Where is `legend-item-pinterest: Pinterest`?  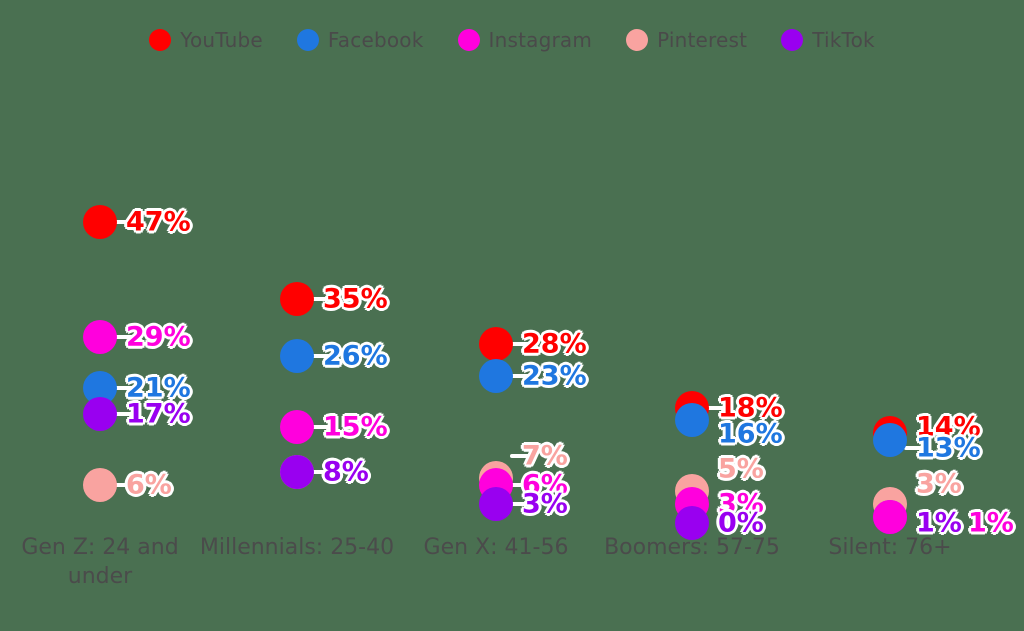
legend-item-pinterest: Pinterest is located at coordinates (686, 40).